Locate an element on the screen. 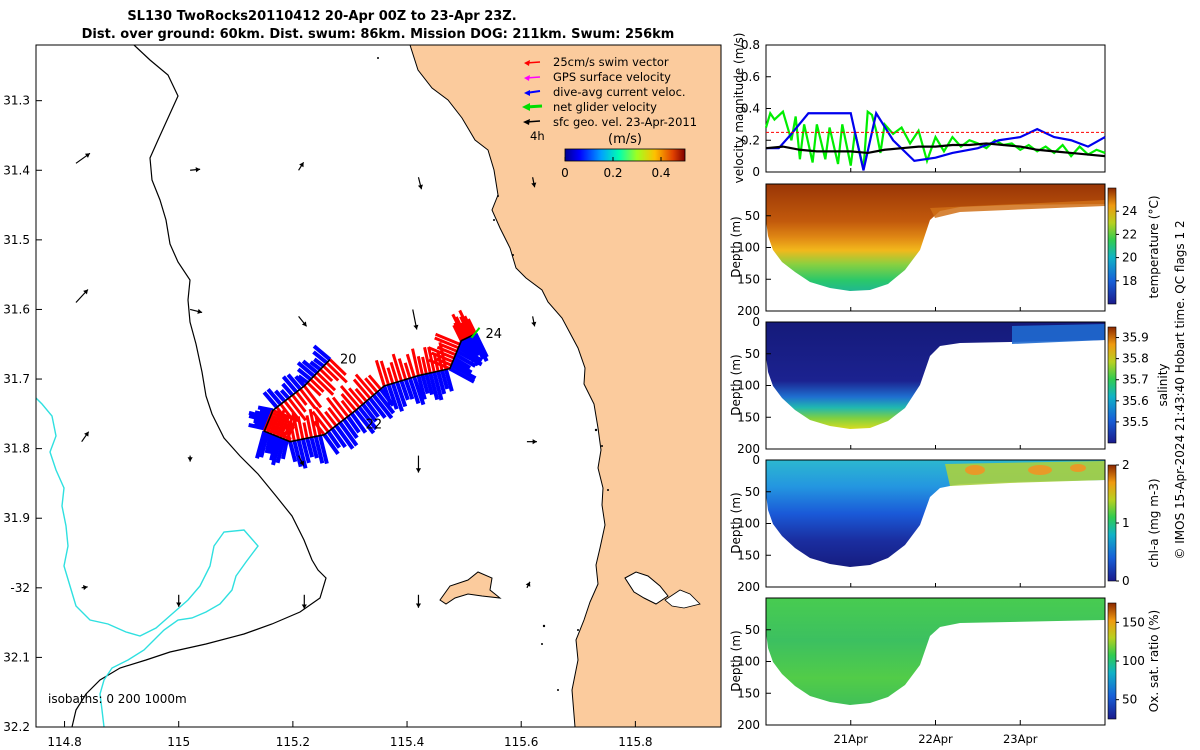 Image resolution: width=1200 pixels, height=750 pixels. map-xtick-label: 114.8 is located at coordinates (64, 742).